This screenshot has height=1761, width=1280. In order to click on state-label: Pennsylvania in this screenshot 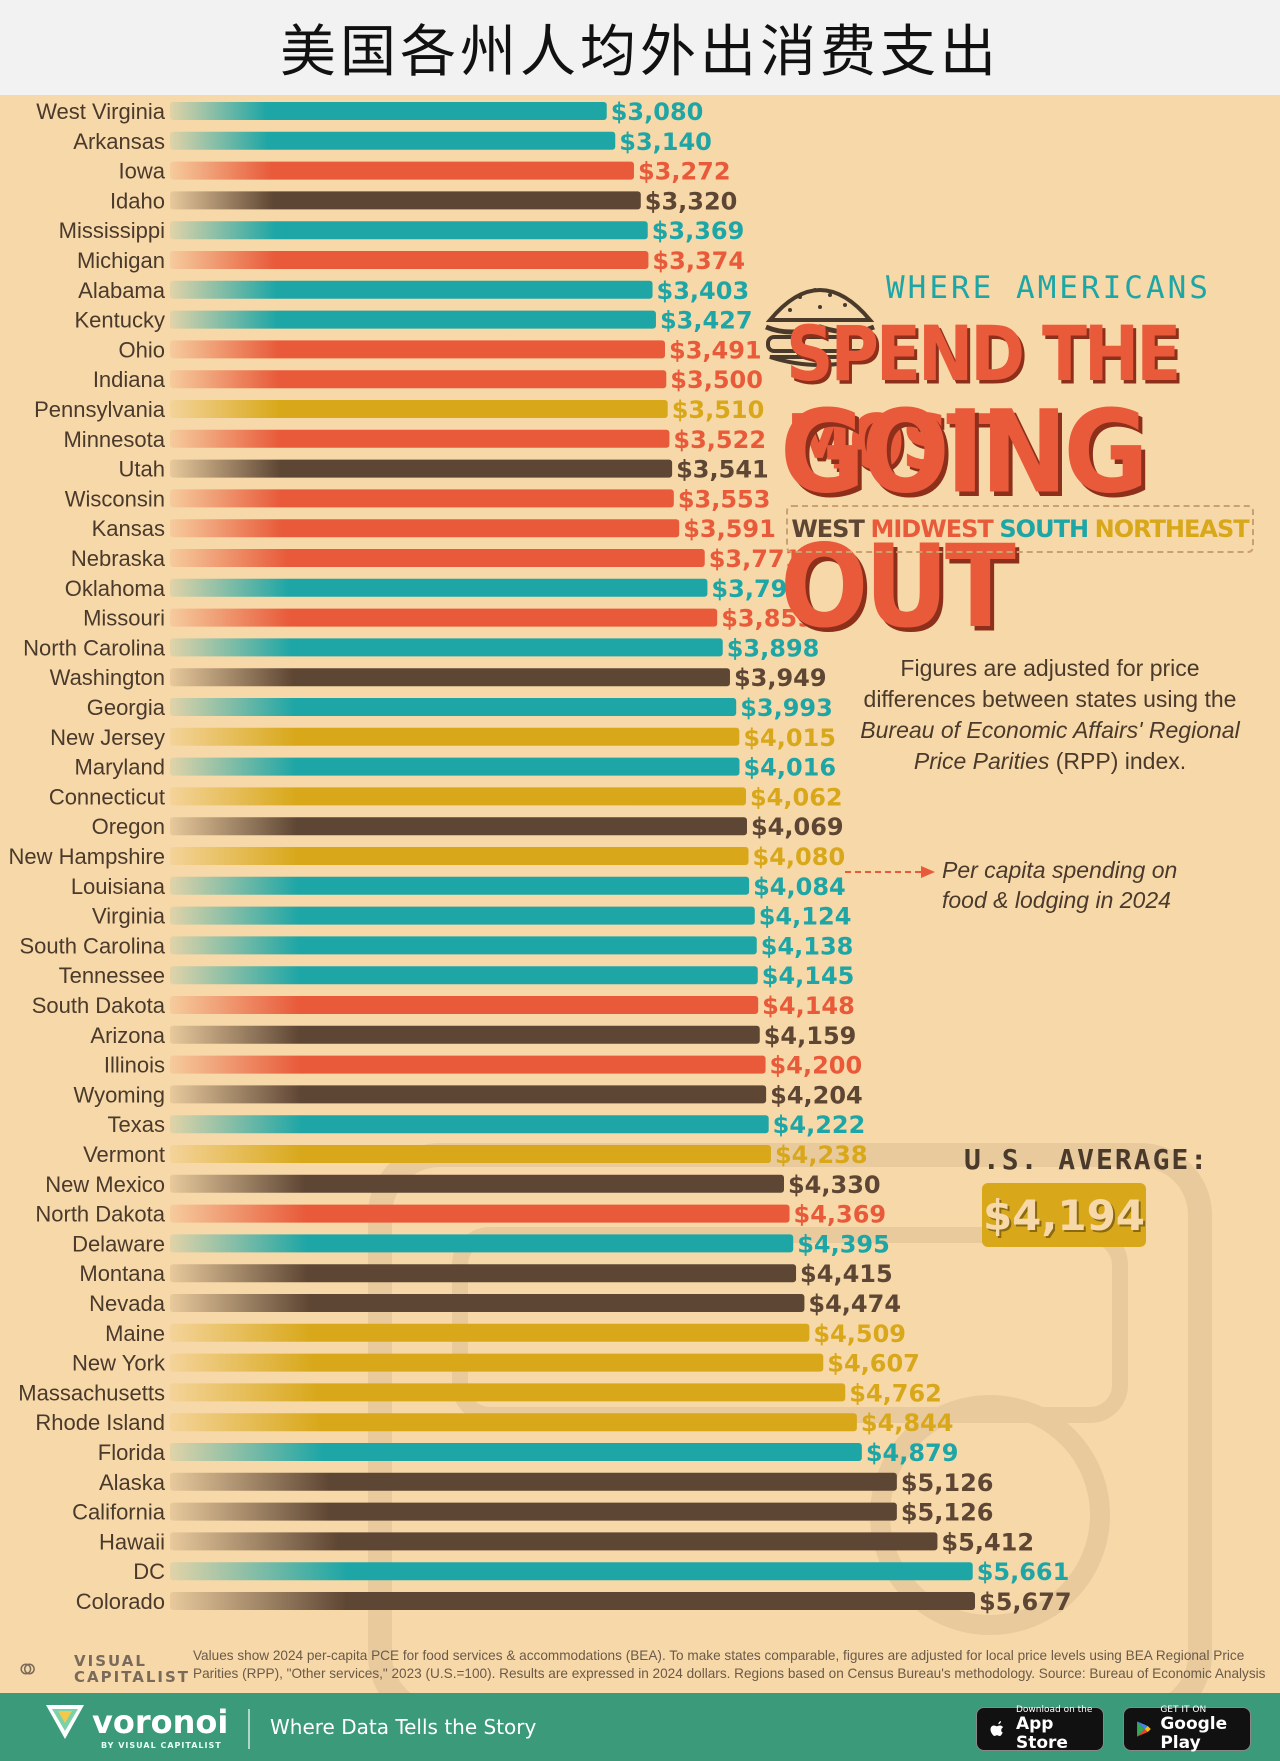, I will do `click(100, 409)`.